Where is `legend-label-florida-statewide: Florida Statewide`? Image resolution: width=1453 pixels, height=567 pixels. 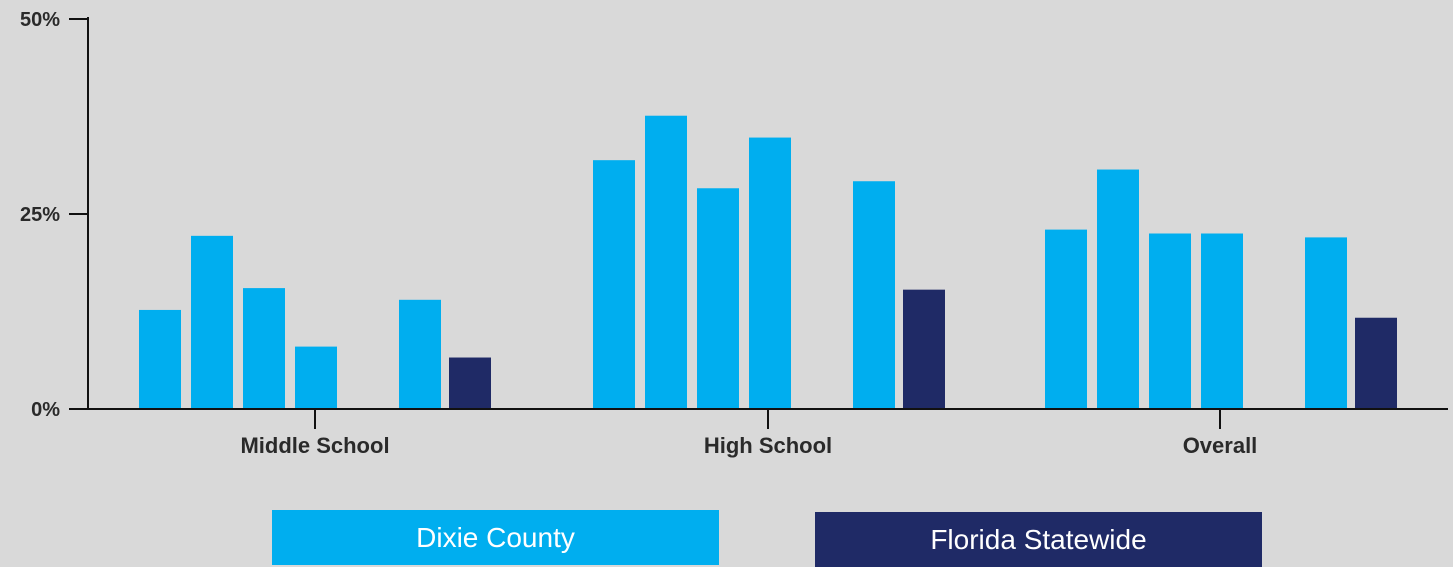
legend-label-florida-statewide: Florida Statewide is located at coordinates (1038, 539).